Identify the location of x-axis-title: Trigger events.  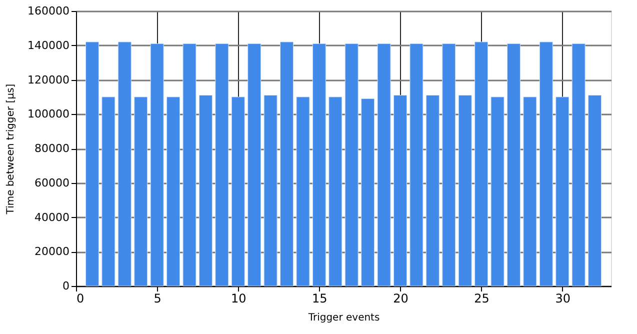
(343, 318).